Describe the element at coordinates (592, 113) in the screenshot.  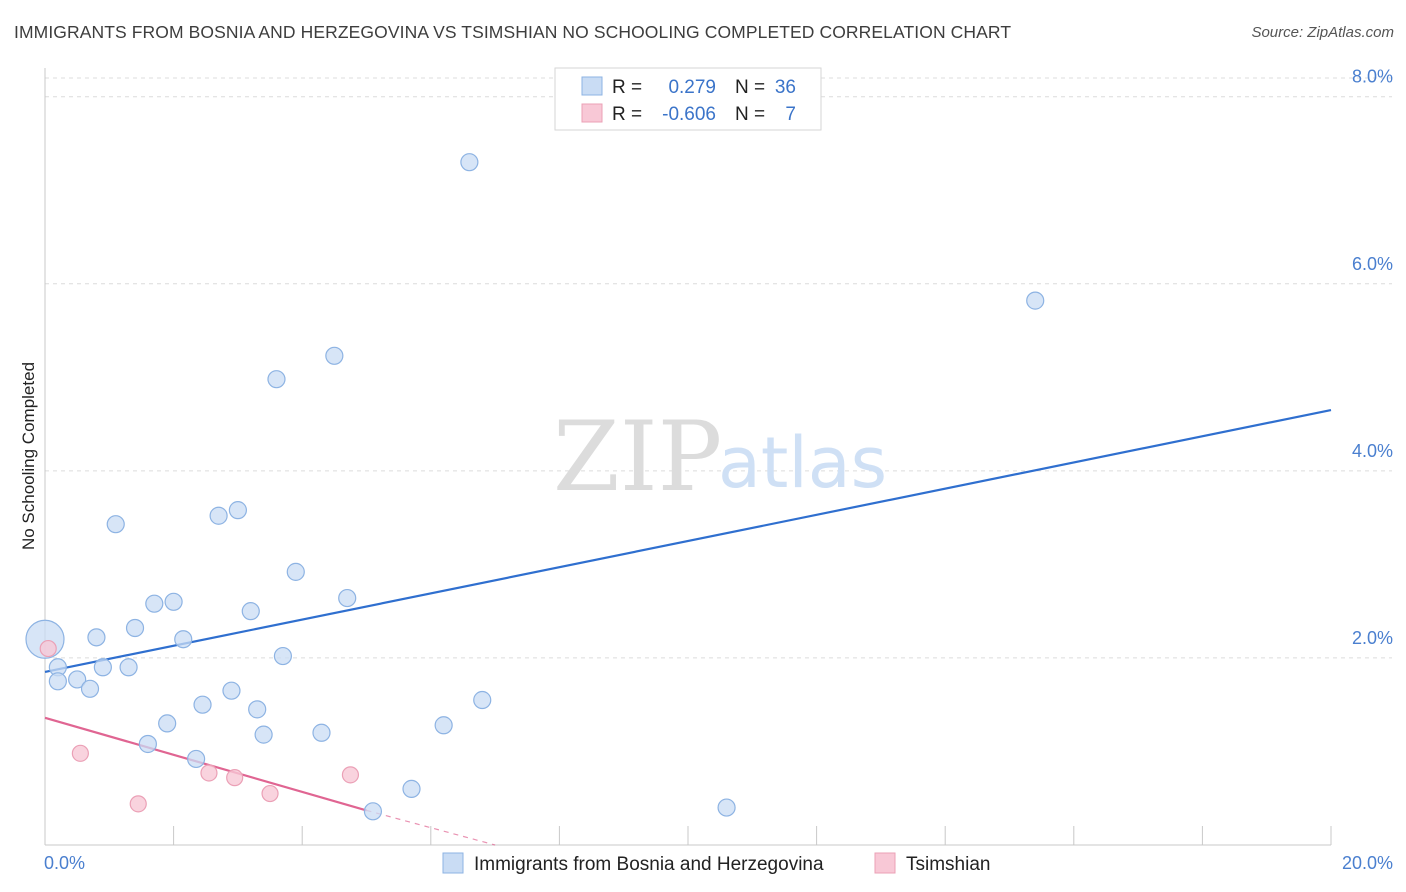
I see `legend-swatch-pink` at that location.